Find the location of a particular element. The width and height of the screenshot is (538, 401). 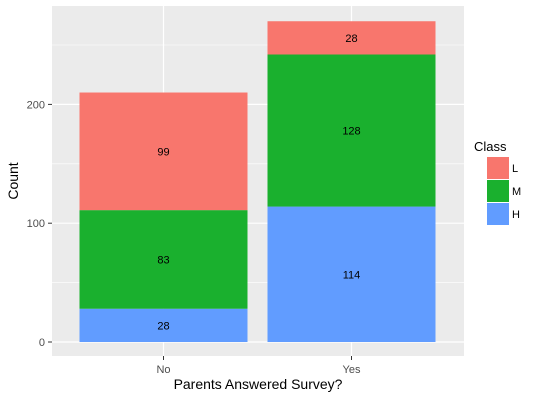

legend-label: L is located at coordinates (515, 169).